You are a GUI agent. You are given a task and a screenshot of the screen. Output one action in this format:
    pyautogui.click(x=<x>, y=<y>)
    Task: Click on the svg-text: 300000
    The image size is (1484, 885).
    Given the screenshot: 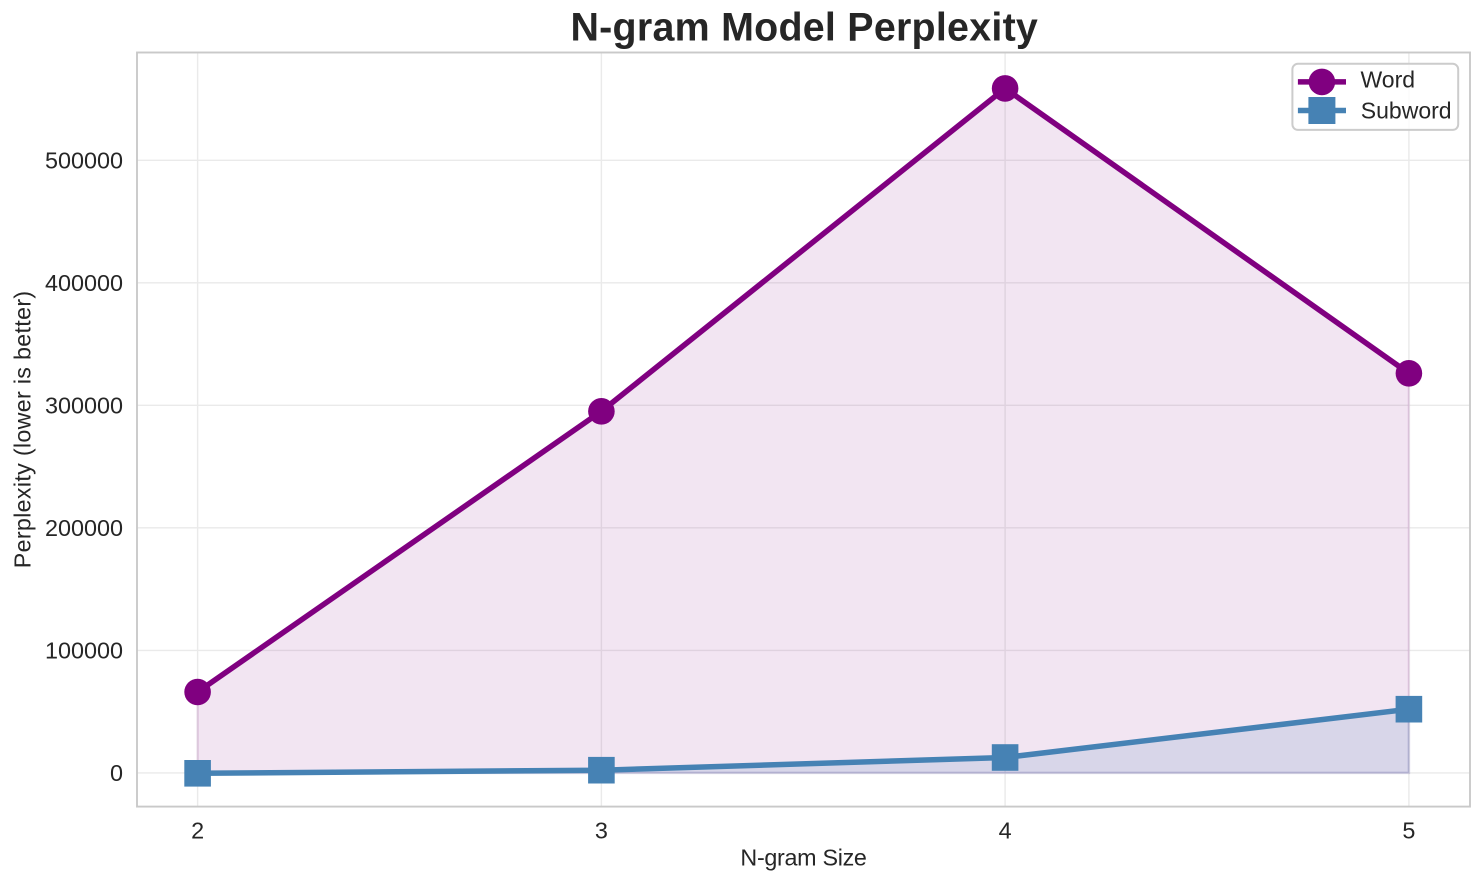 What is the action you would take?
    pyautogui.click(x=84, y=405)
    